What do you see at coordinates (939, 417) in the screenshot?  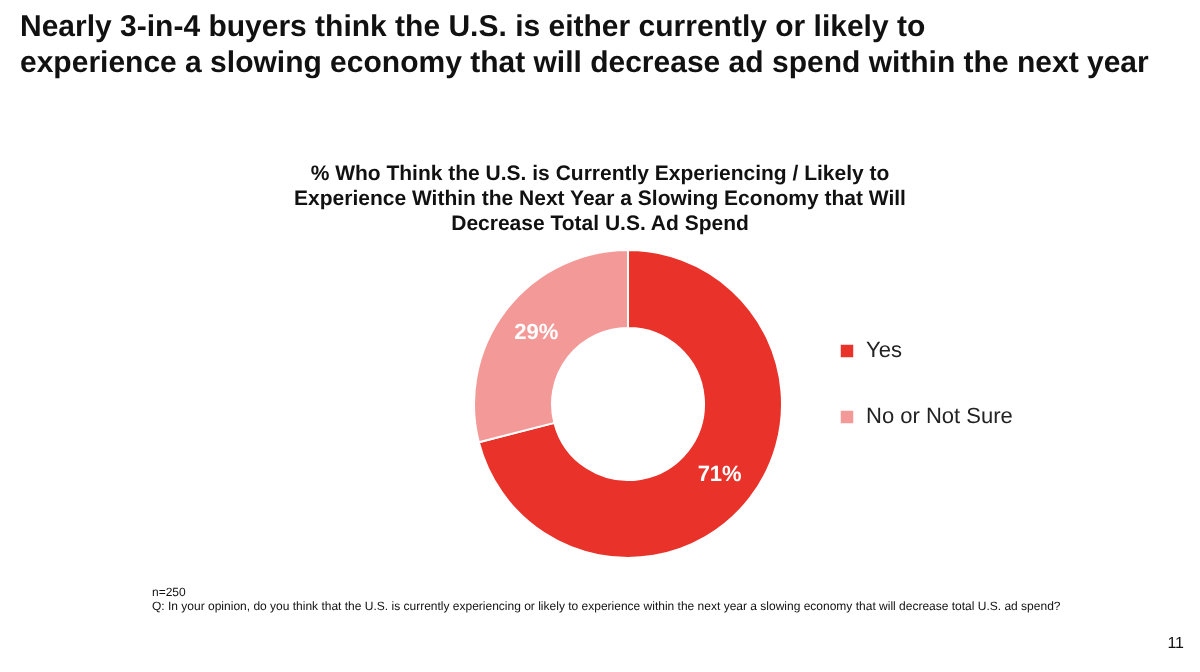 I see `legend-label: No or Not Sure` at bounding box center [939, 417].